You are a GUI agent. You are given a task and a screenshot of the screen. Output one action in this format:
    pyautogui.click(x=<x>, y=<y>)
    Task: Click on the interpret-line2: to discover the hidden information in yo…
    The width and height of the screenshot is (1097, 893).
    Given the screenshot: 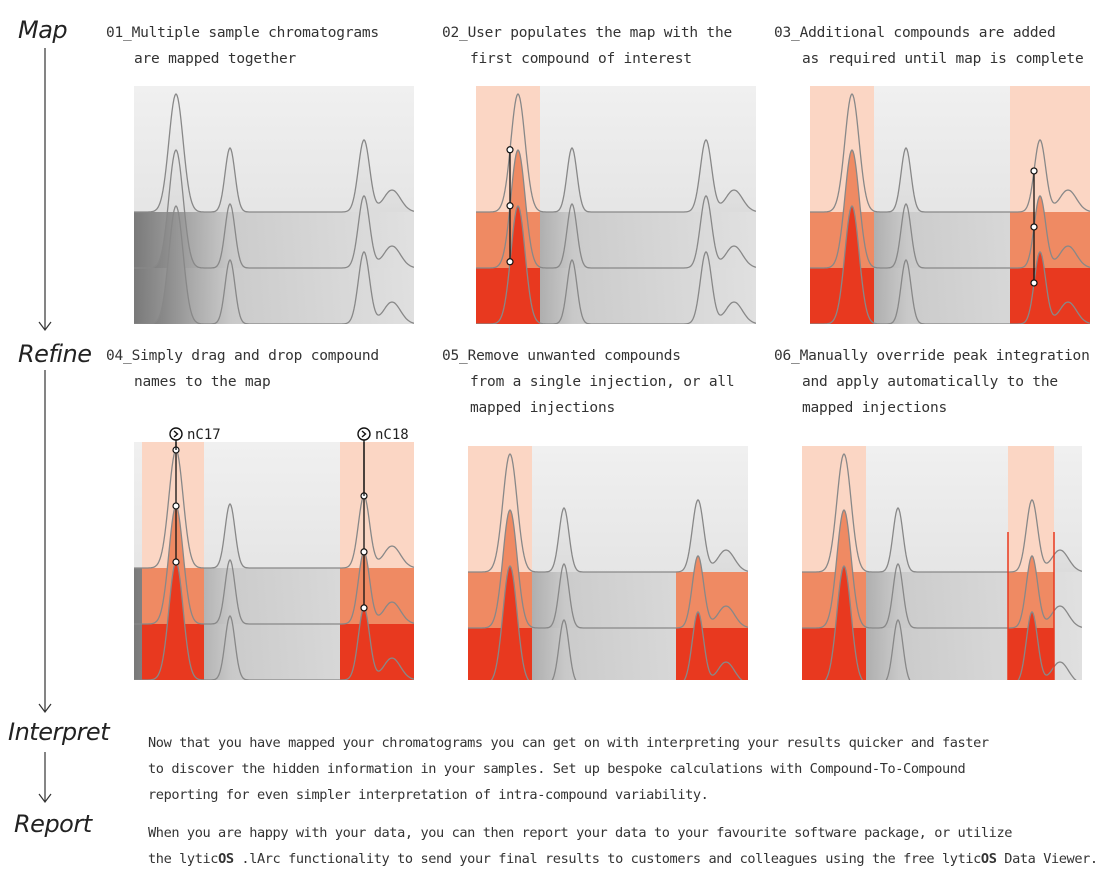 What is the action you would take?
    pyautogui.click(x=557, y=769)
    